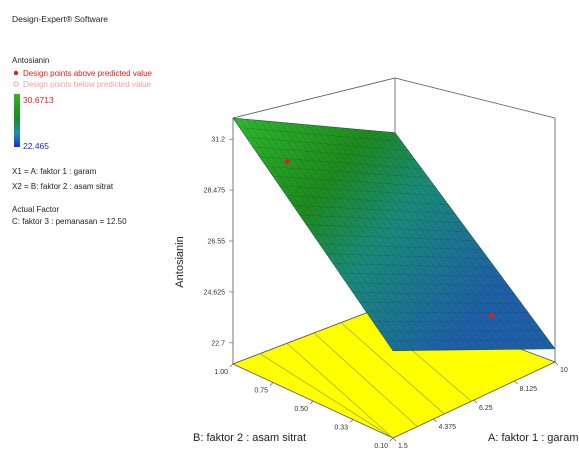 The width and height of the screenshot is (579, 452). What do you see at coordinates (403, 446) in the screenshot?
I see `x-tick-label: 1.5` at bounding box center [403, 446].